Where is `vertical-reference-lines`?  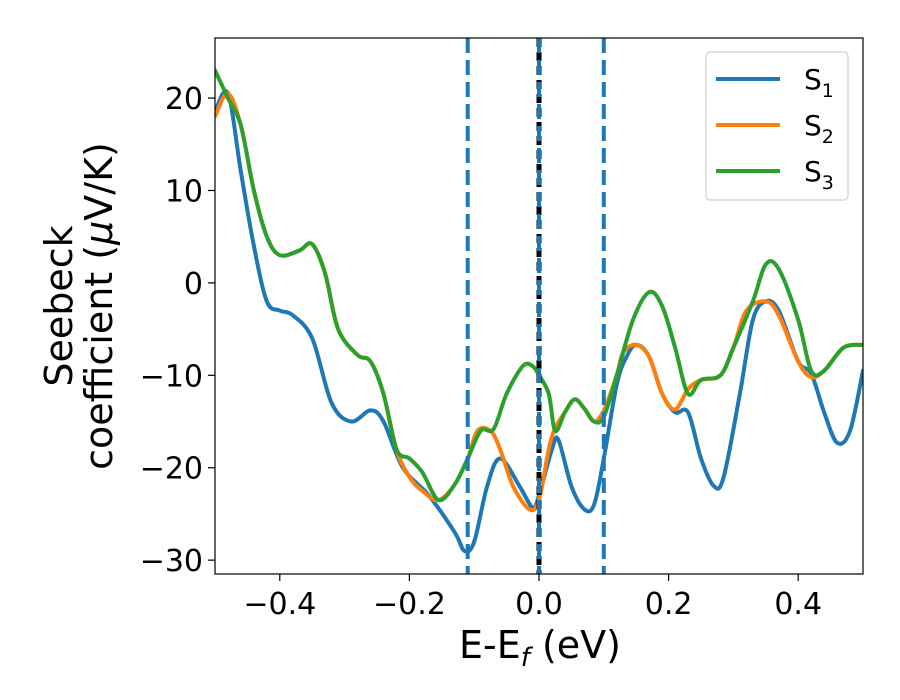 vertical-reference-lines is located at coordinates (535, 306).